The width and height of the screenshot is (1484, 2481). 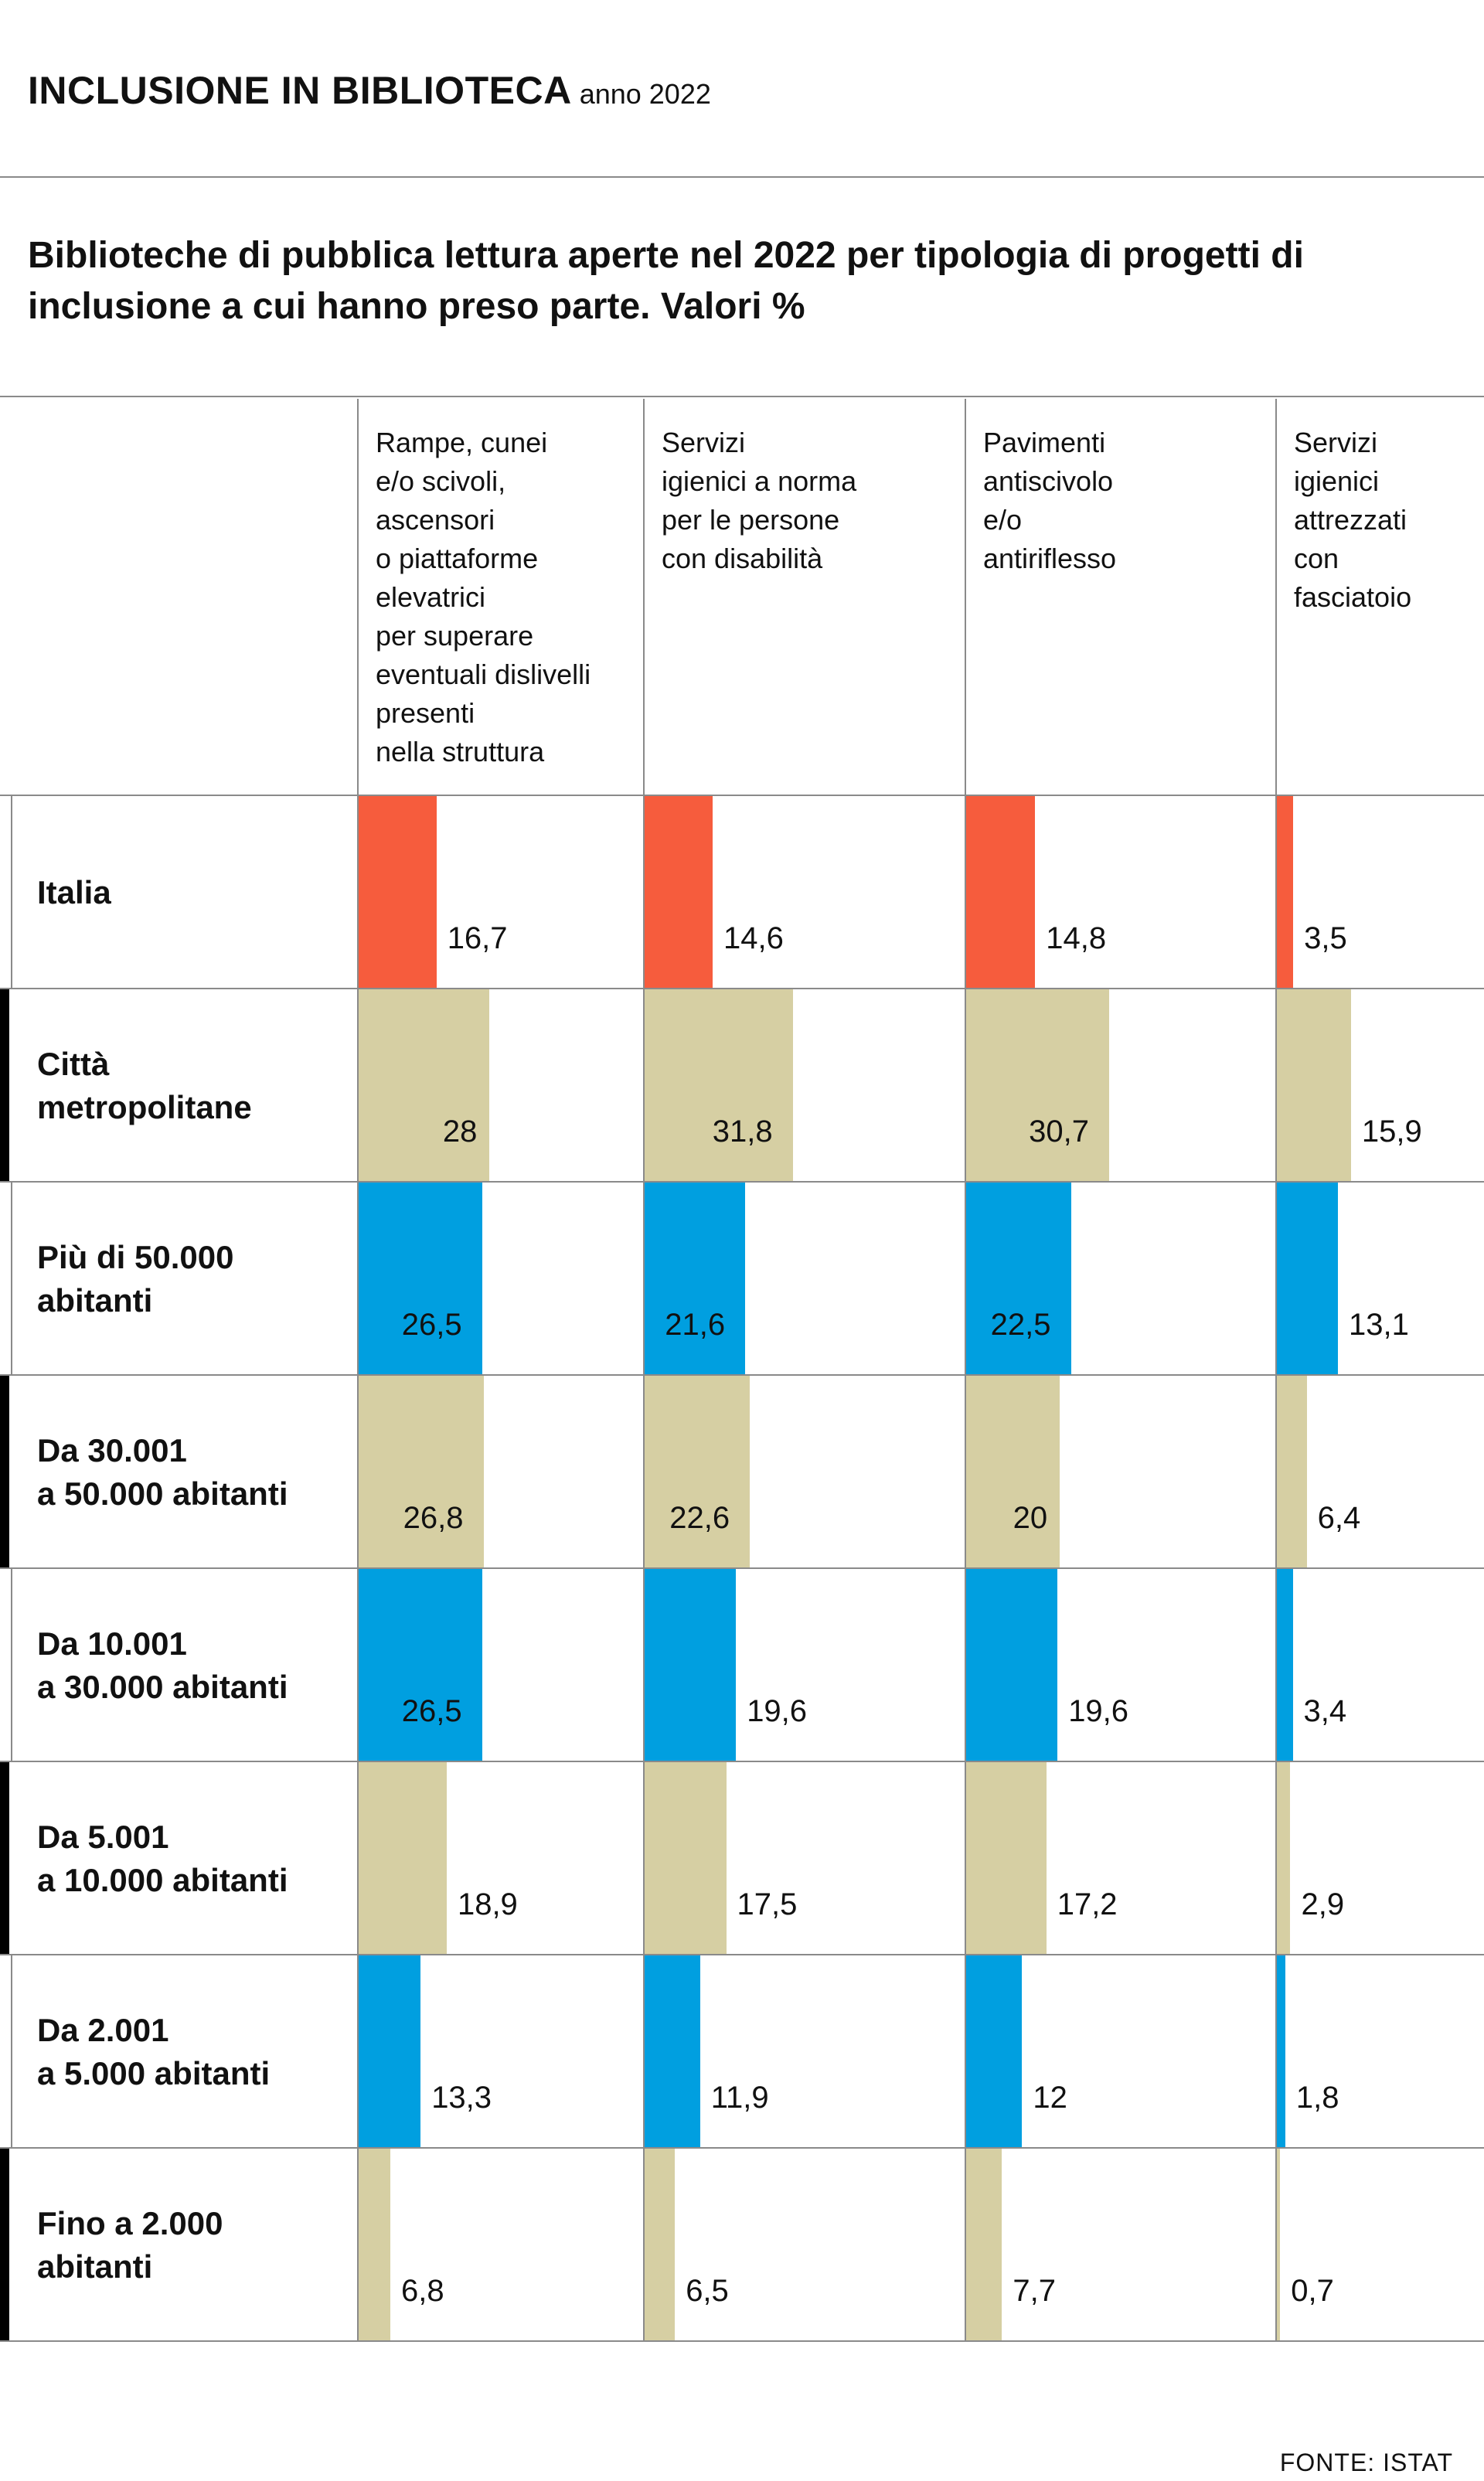 I want to click on value-label: 17,5, so click(x=767, y=1904).